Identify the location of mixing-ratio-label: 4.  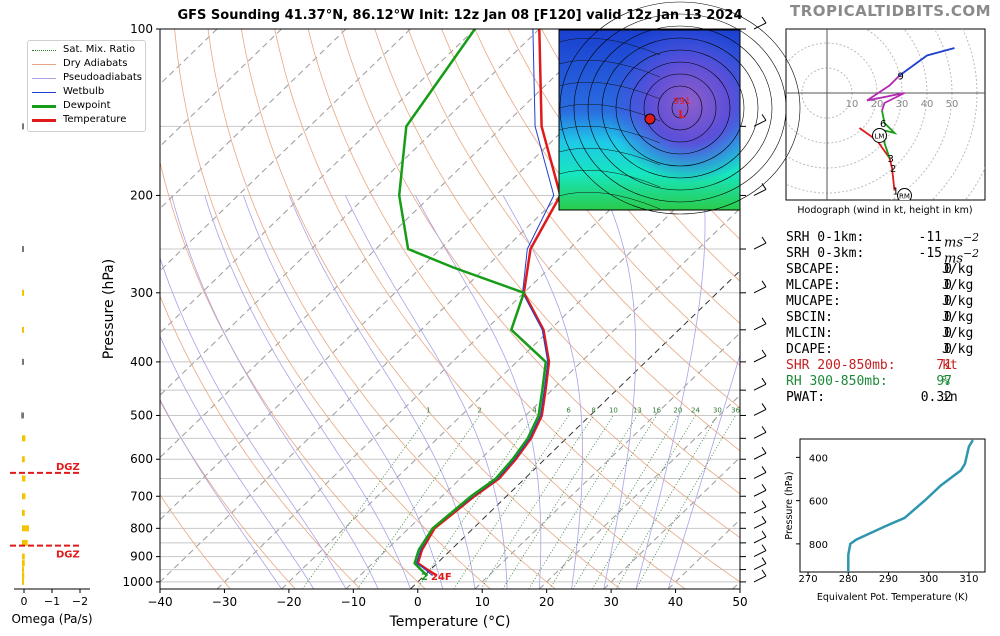
(534, 410).